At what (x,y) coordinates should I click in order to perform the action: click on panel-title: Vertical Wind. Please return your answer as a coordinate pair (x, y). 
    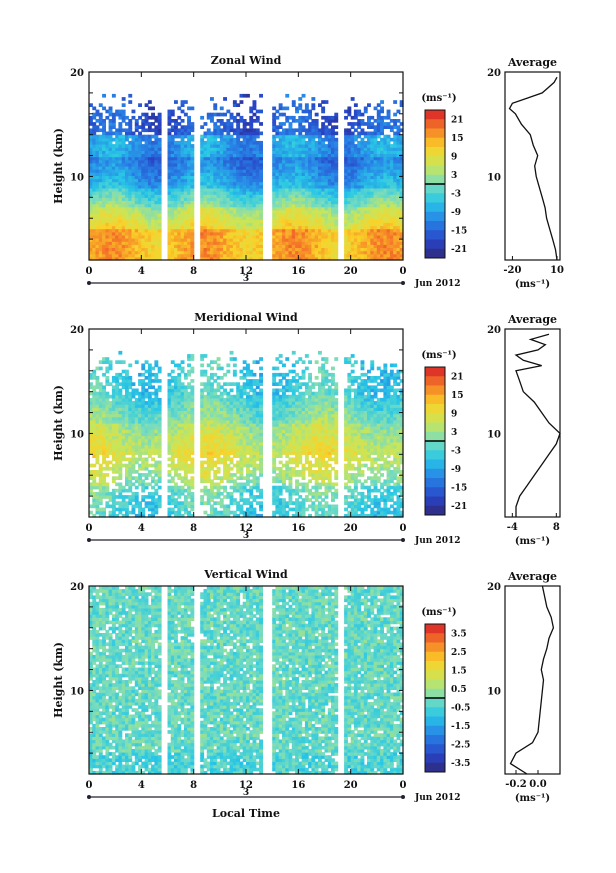
    Looking at the image, I should click on (245, 574).